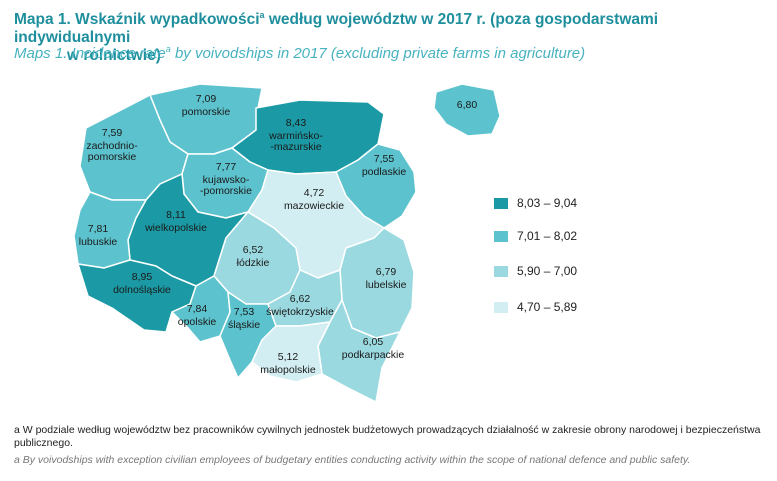 The width and height of the screenshot is (777, 481). What do you see at coordinates (373, 342) in the screenshot?
I see `region-value: 6,05` at bounding box center [373, 342].